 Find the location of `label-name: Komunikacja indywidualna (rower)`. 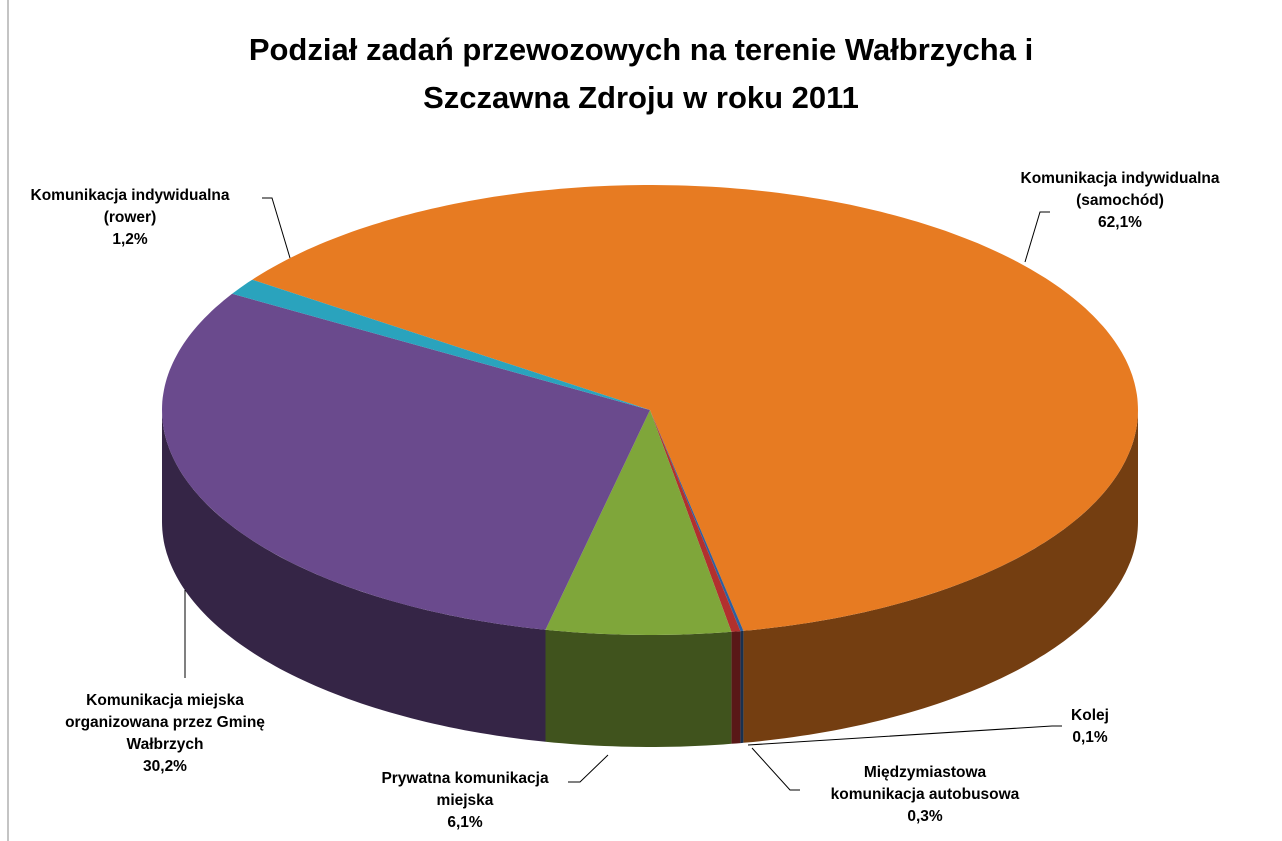

label-name: Komunikacja indywidualna (rower) is located at coordinates (130, 206).